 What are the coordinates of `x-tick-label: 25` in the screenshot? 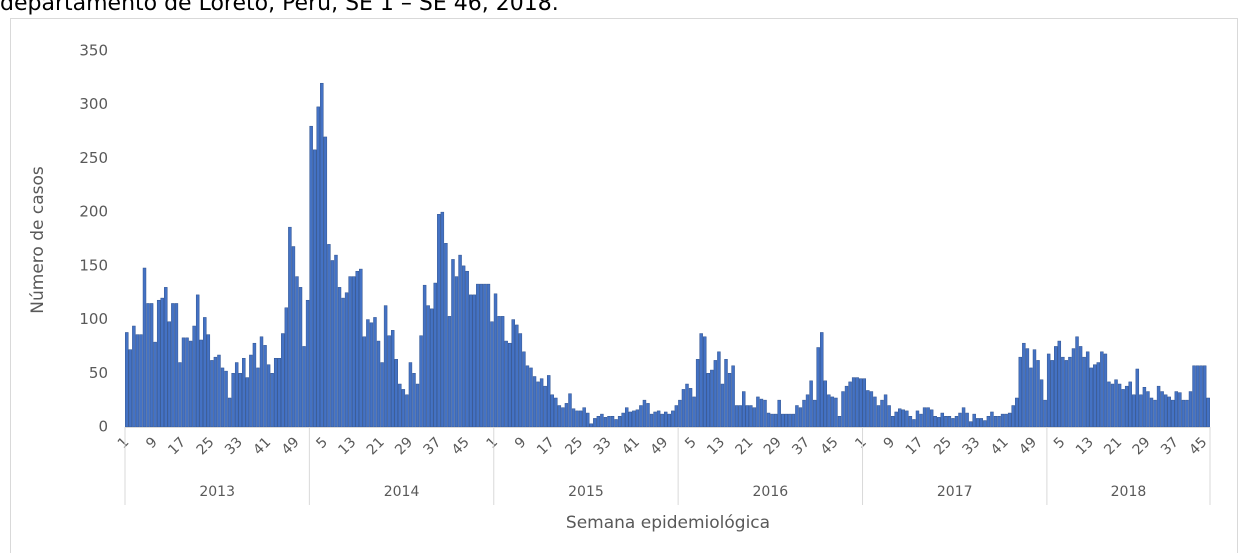 It's located at (574, 446).